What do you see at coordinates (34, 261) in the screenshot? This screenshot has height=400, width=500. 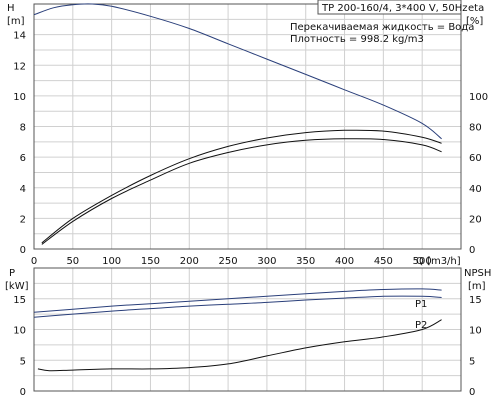 I see `x-tick-label: 0` at bounding box center [34, 261].